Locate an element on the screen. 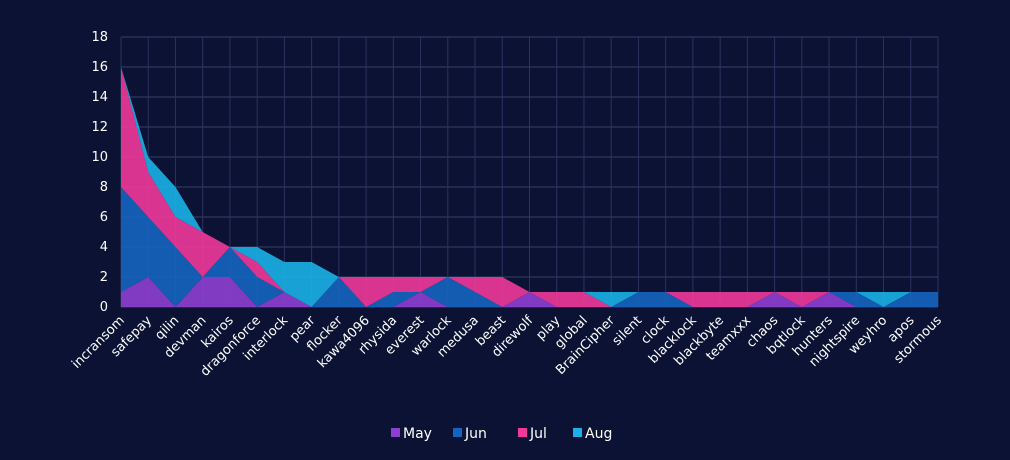 This screenshot has height=460, width=1010. y-tick-label: 18 is located at coordinates (99, 37).